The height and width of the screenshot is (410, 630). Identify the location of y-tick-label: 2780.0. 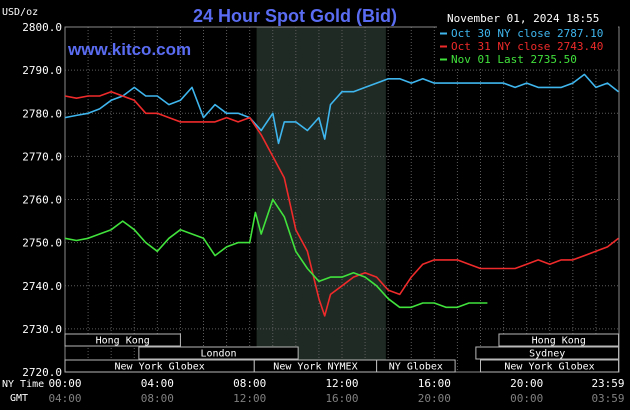
(42, 113).